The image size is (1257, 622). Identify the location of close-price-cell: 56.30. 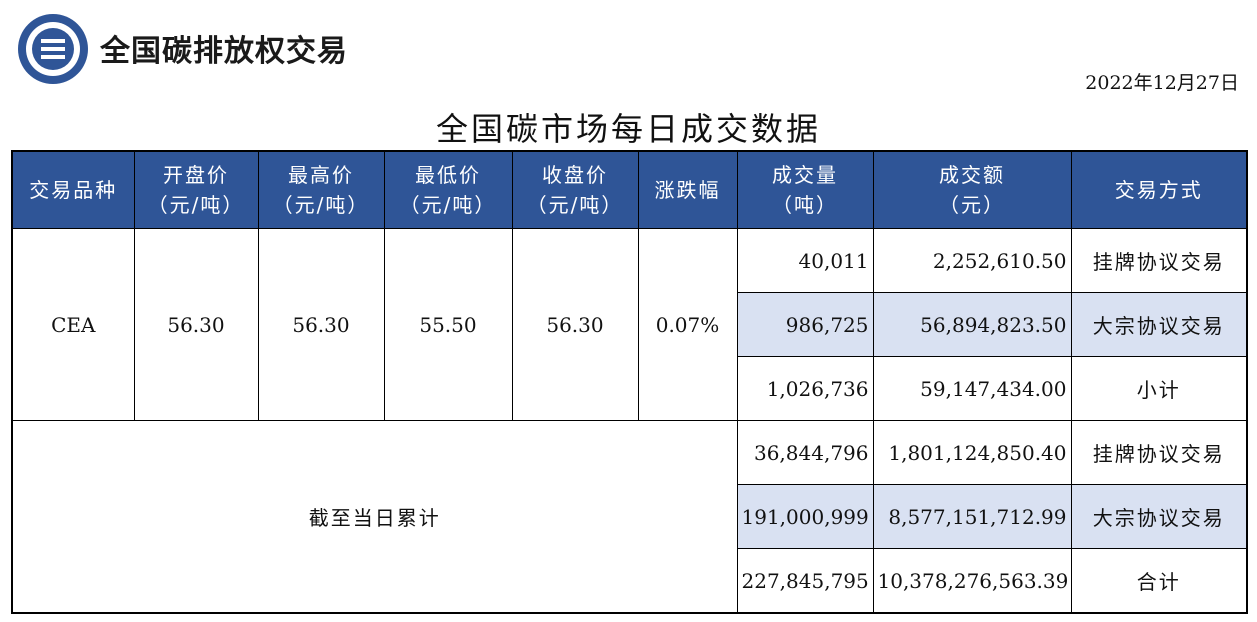
(575, 324).